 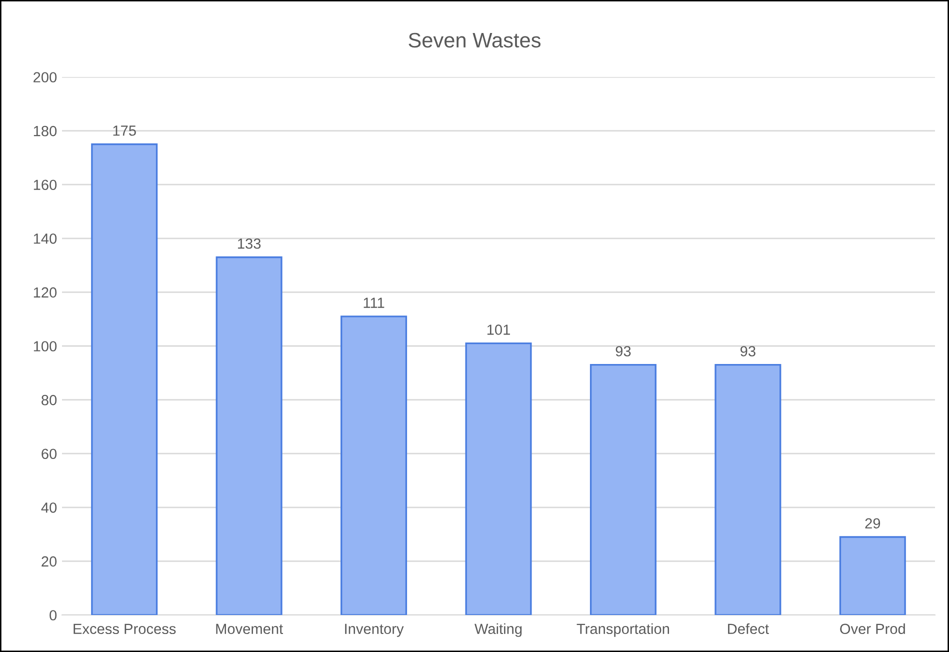 What do you see at coordinates (125, 629) in the screenshot?
I see `x-tick-label: Excess Process` at bounding box center [125, 629].